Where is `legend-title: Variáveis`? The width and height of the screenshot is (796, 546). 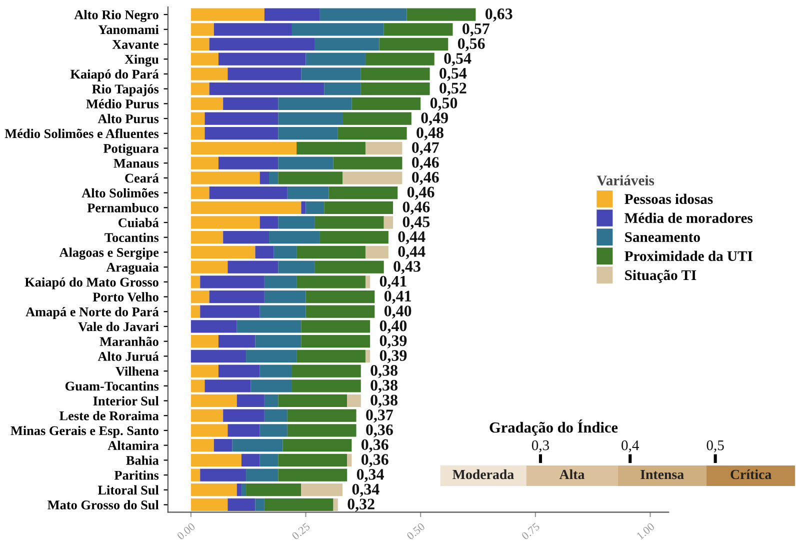
legend-title: Variáveis is located at coordinates (625, 180).